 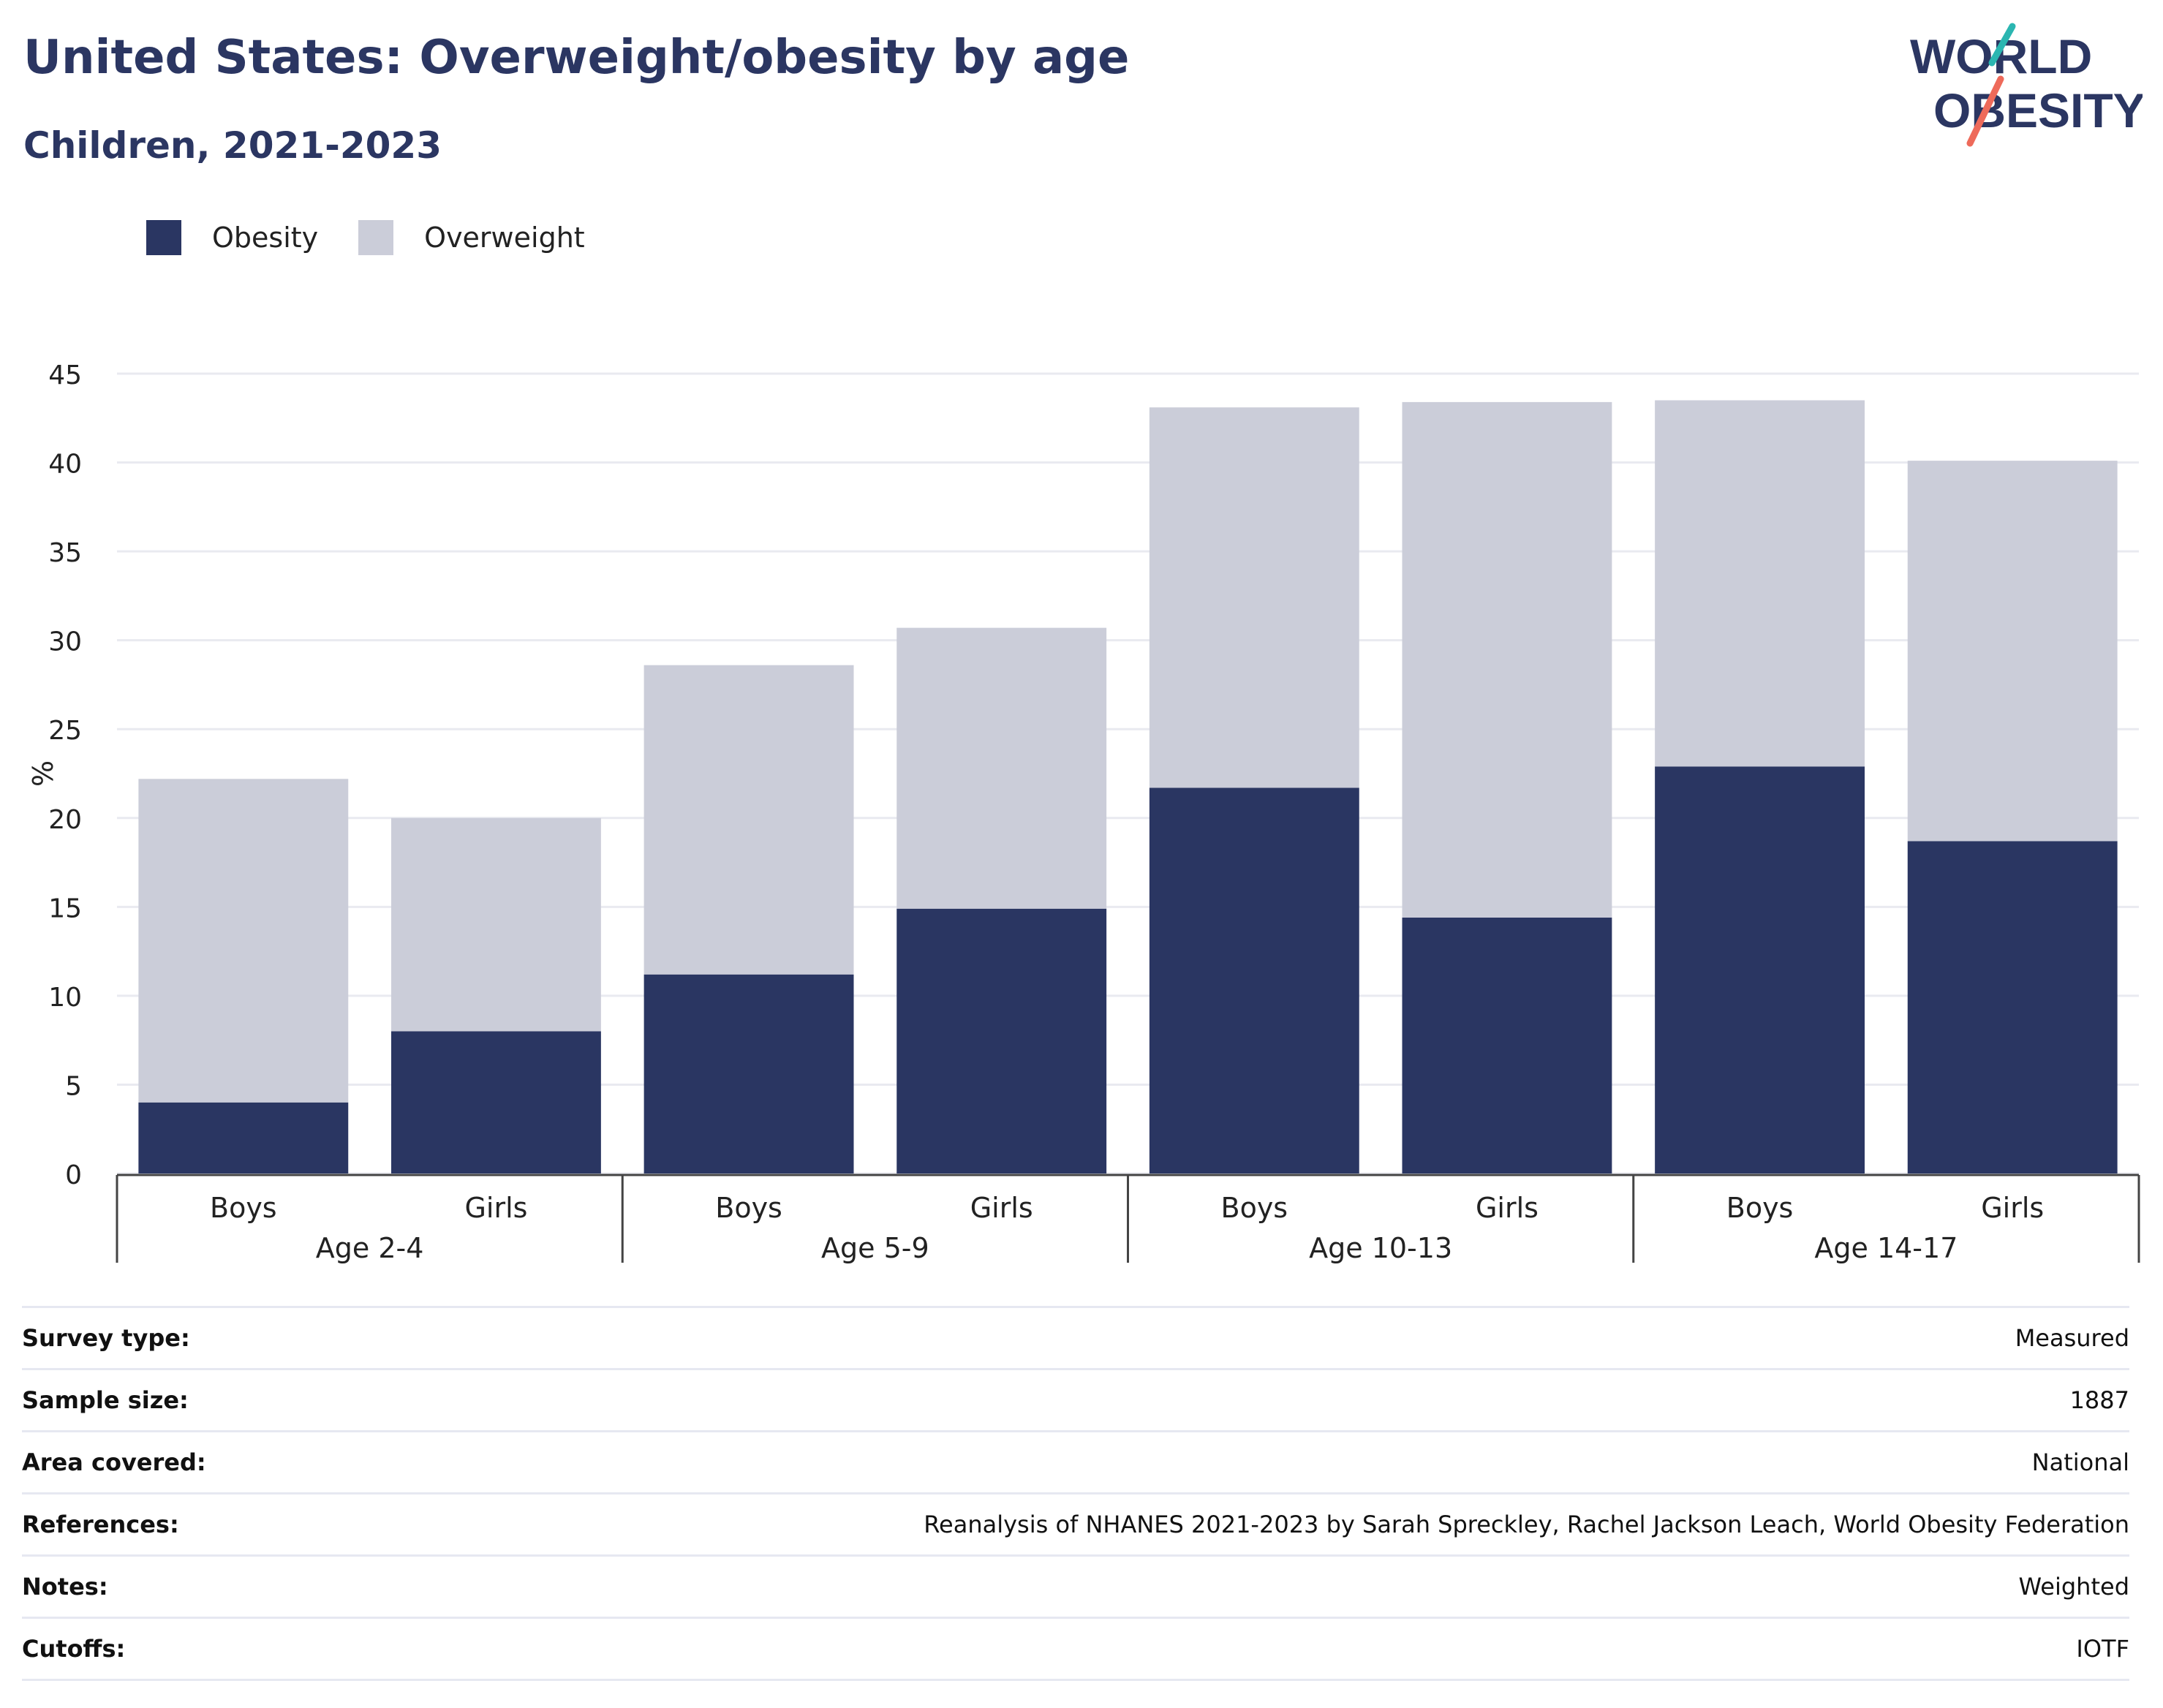 What do you see at coordinates (2072, 1338) in the screenshot?
I see `info-value: Measured` at bounding box center [2072, 1338].